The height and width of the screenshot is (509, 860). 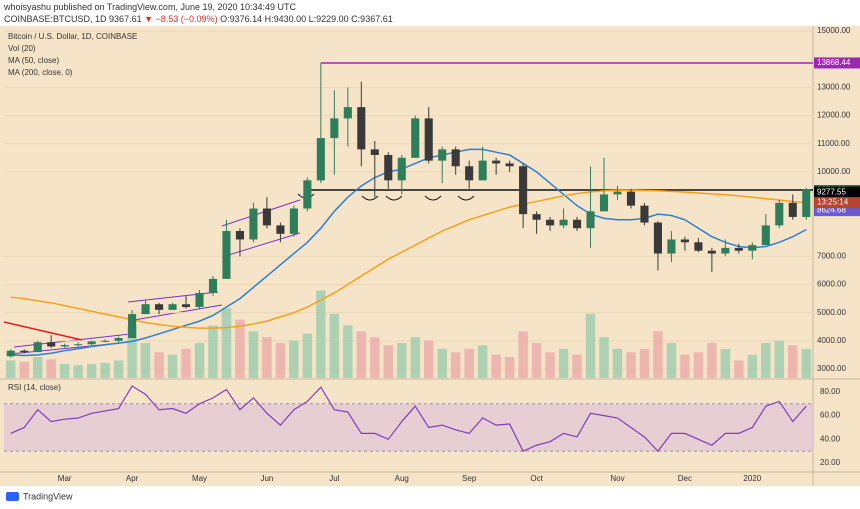 I want to click on x-tick-label: 2020, so click(x=752, y=478).